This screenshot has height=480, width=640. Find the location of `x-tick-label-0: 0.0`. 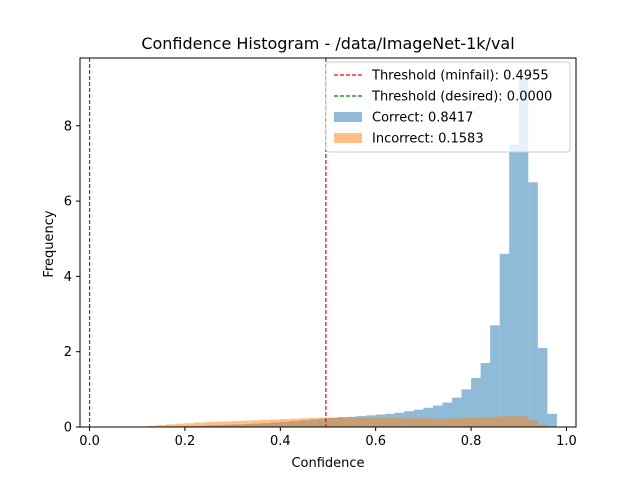

x-tick-label-0: 0.0 is located at coordinates (89, 441).